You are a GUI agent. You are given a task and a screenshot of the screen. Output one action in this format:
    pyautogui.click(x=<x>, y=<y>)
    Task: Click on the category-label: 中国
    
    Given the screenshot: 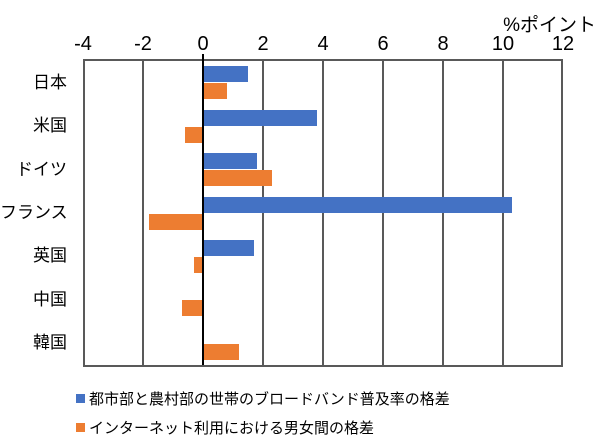 What is the action you would take?
    pyautogui.click(x=50, y=299)
    